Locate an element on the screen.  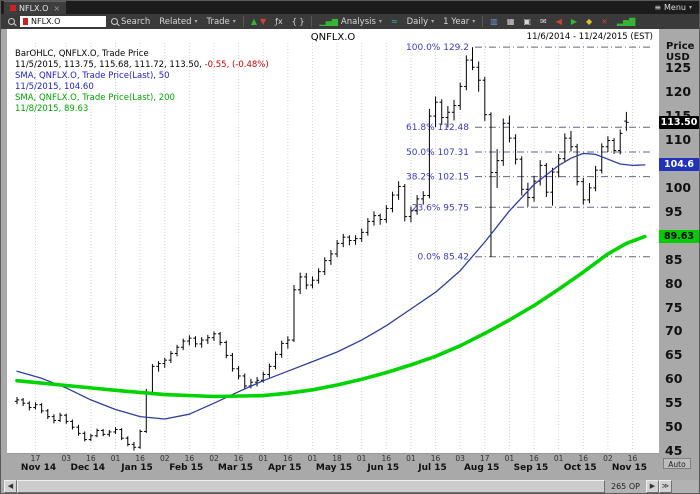
search-icon is located at coordinates (11, 21).